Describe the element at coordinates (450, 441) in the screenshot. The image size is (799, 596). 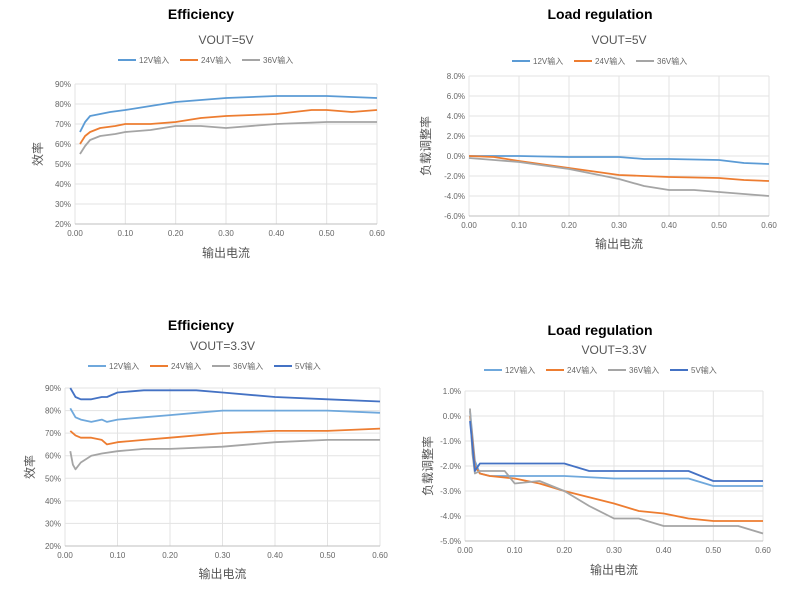
I see `y-tick-label: -1.0%` at that location.